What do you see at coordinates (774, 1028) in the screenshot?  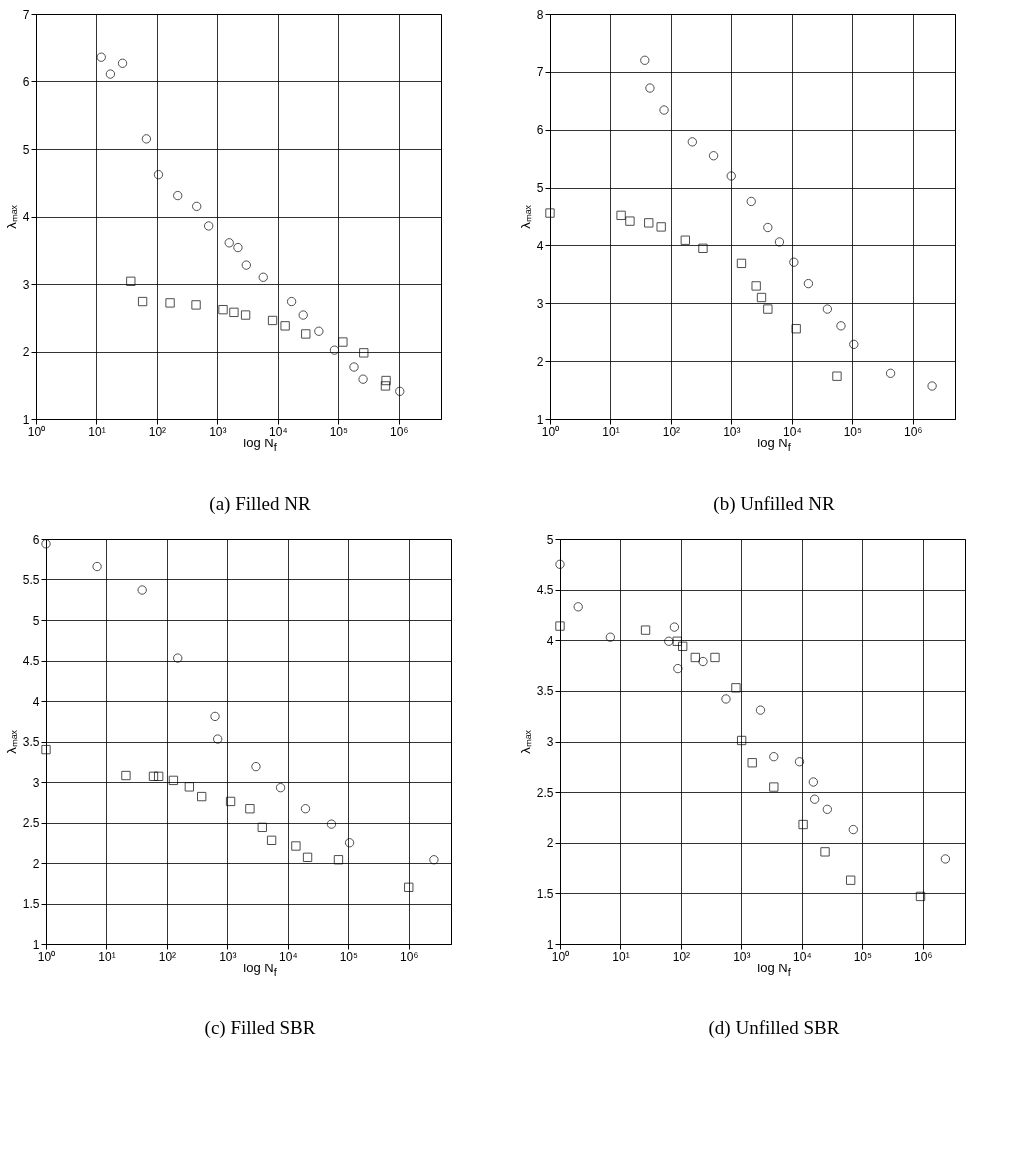 I see `text: (d) Unfilled SBR` at bounding box center [774, 1028].